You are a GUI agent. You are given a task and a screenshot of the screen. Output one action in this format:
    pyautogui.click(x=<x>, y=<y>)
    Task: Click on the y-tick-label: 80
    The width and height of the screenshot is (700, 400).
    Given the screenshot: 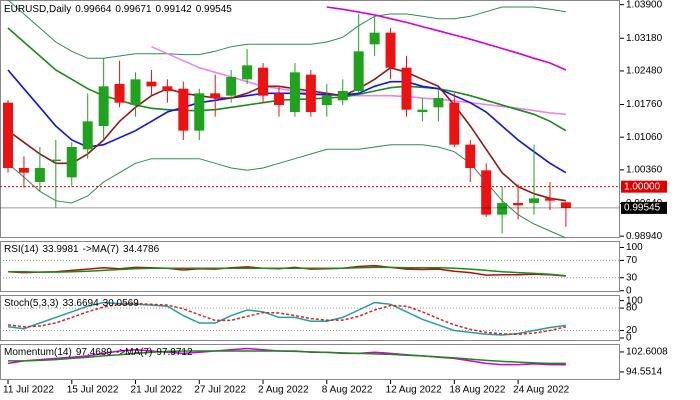 What is the action you would take?
    pyautogui.click(x=632, y=308)
    